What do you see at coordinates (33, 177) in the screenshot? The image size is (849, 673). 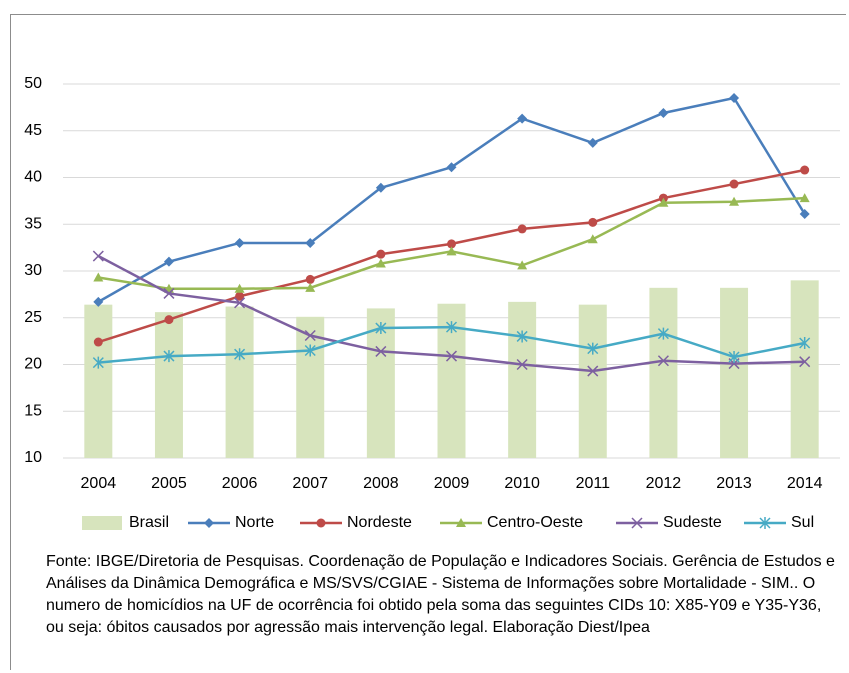 I see `y-tick-label: 40` at bounding box center [33, 177].